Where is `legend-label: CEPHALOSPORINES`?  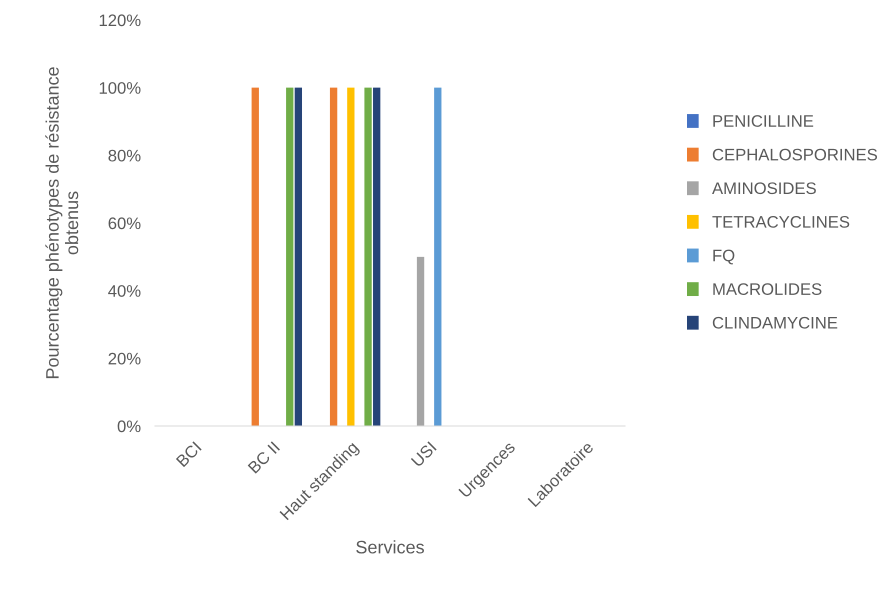 legend-label: CEPHALOSPORINES is located at coordinates (795, 154).